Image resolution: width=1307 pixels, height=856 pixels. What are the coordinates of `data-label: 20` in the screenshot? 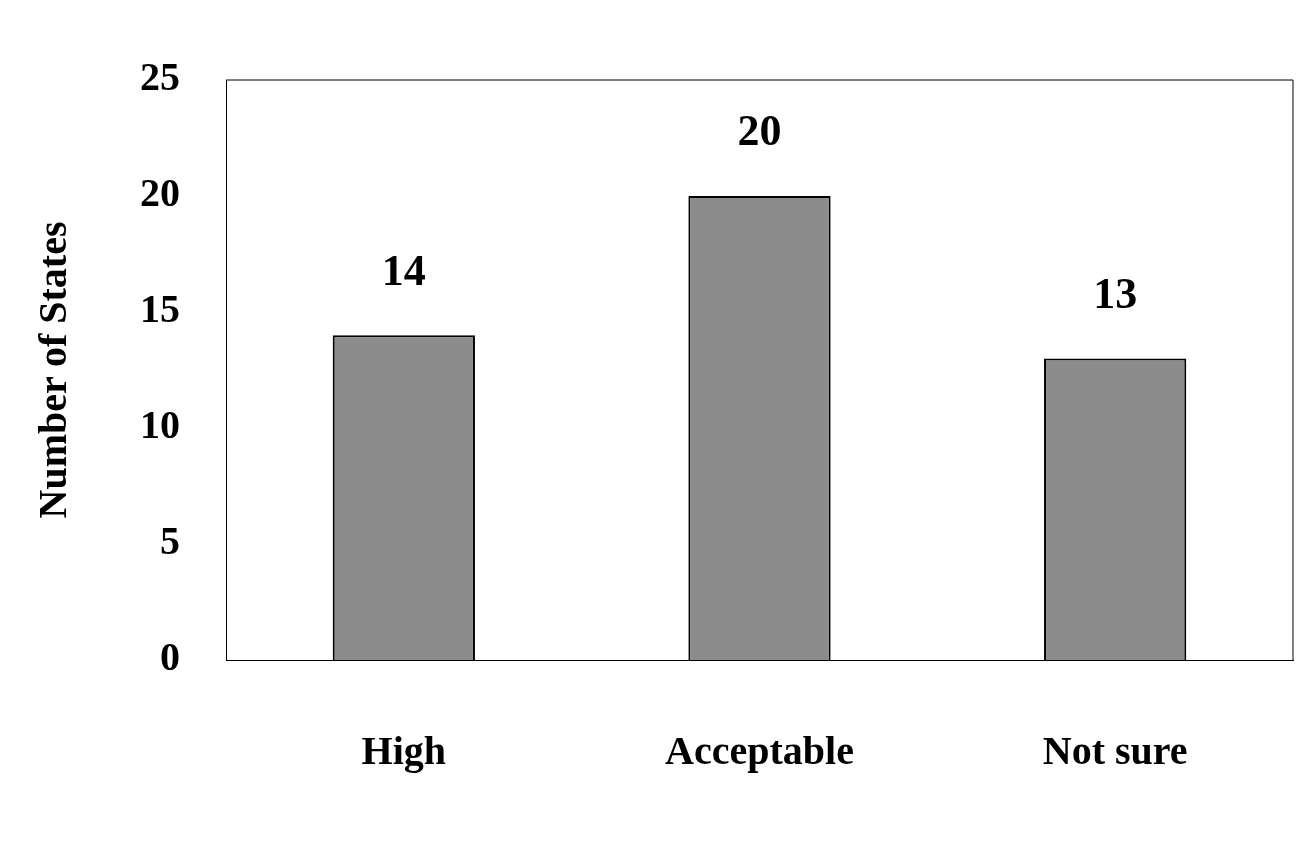 It's located at (759, 131).